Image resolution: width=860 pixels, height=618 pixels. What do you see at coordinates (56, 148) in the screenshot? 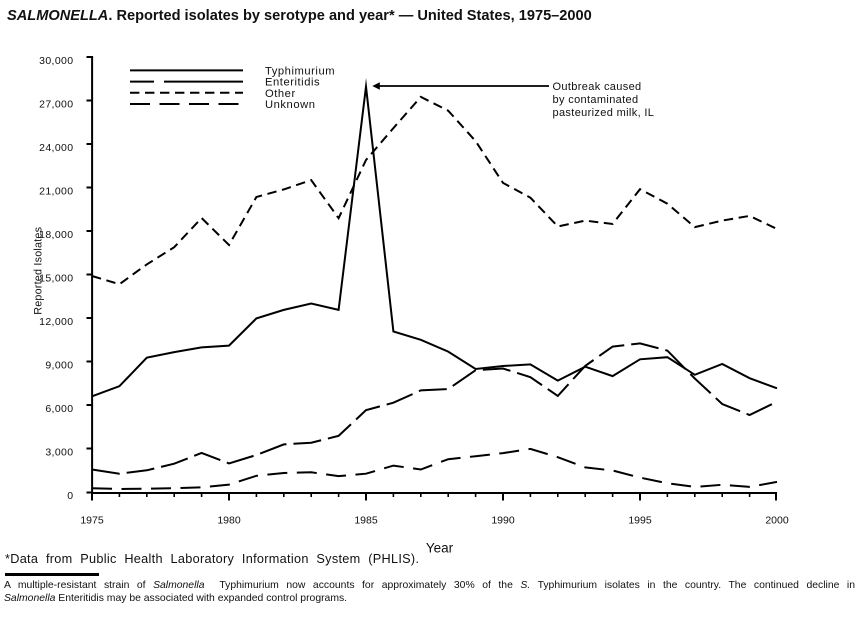
I see `svg-text: 24,000` at bounding box center [56, 148].